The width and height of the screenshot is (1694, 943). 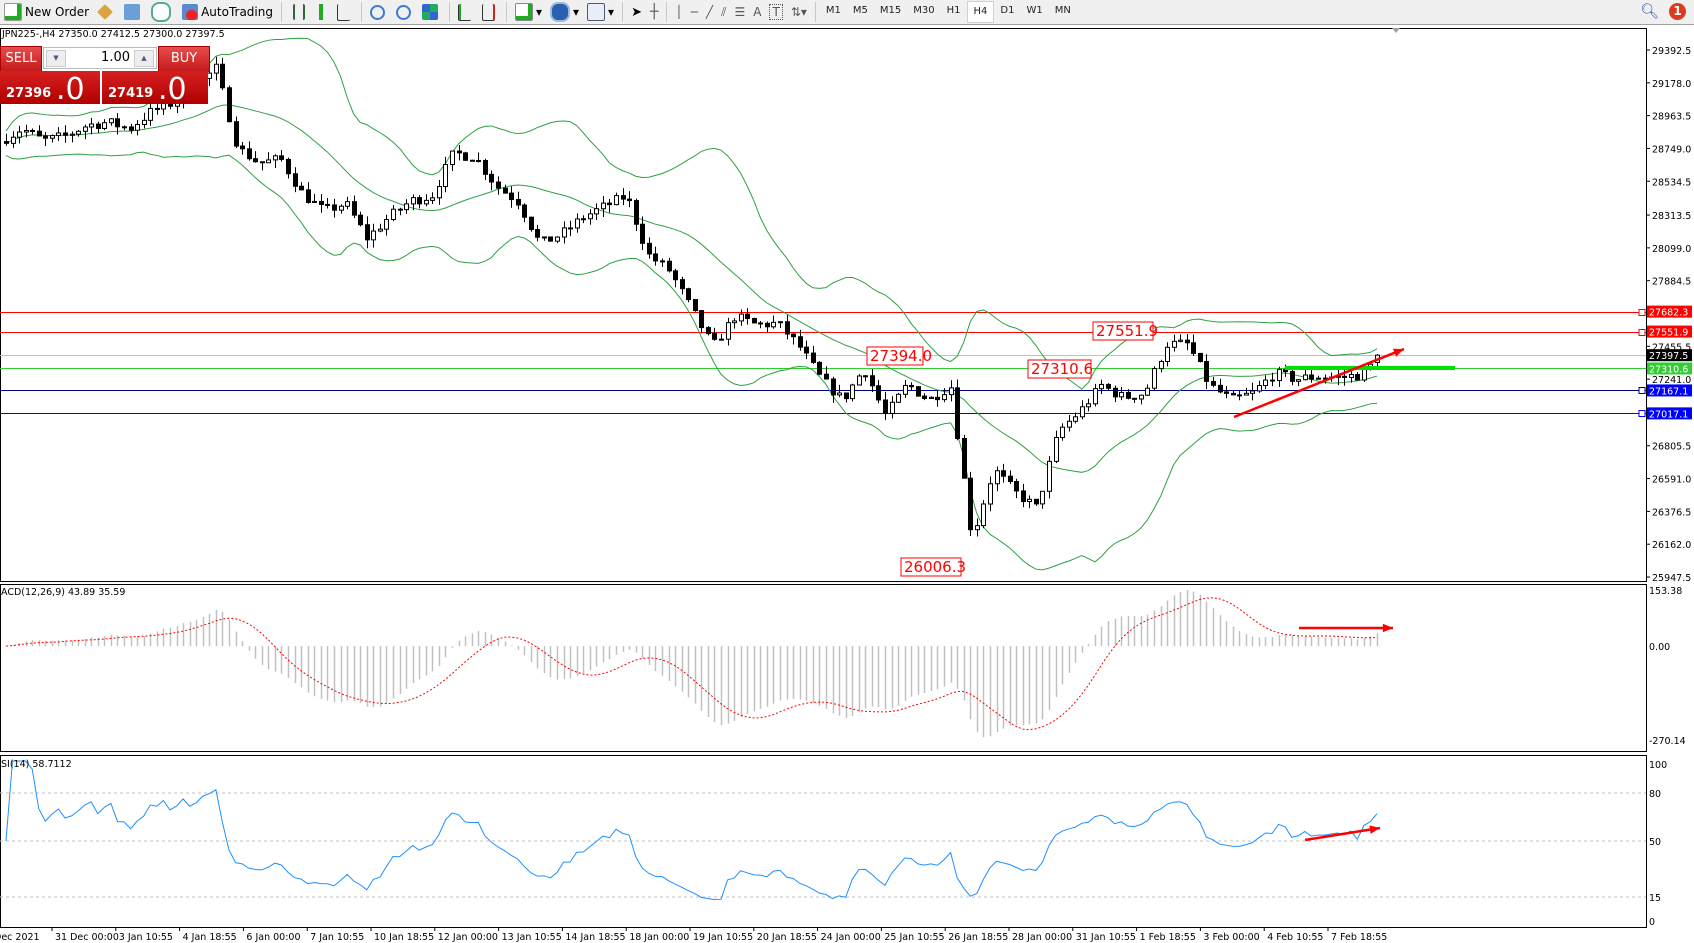 I want to click on timeframe-m1: M1, so click(x=833, y=10).